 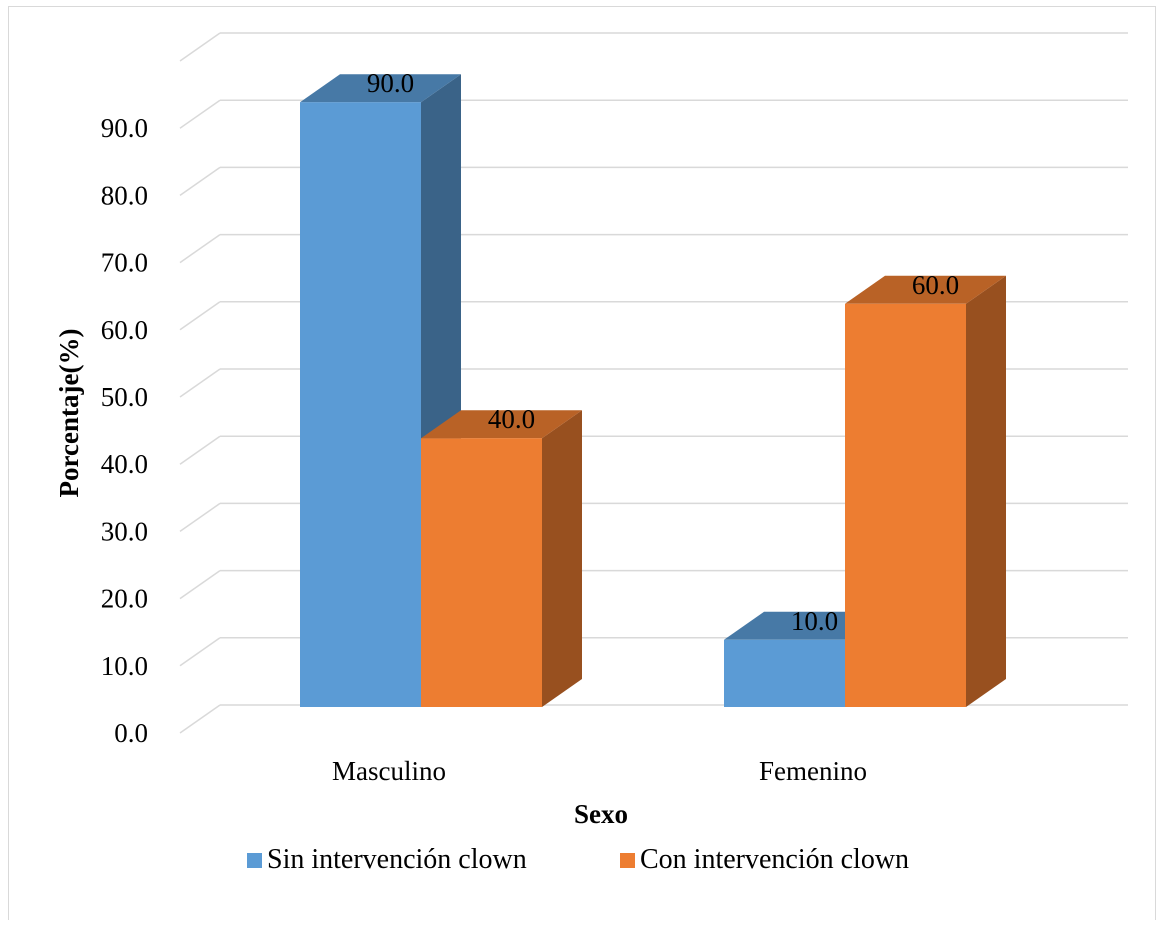 I want to click on x-category-labels: Masculino Femenino, so click(x=599, y=771).